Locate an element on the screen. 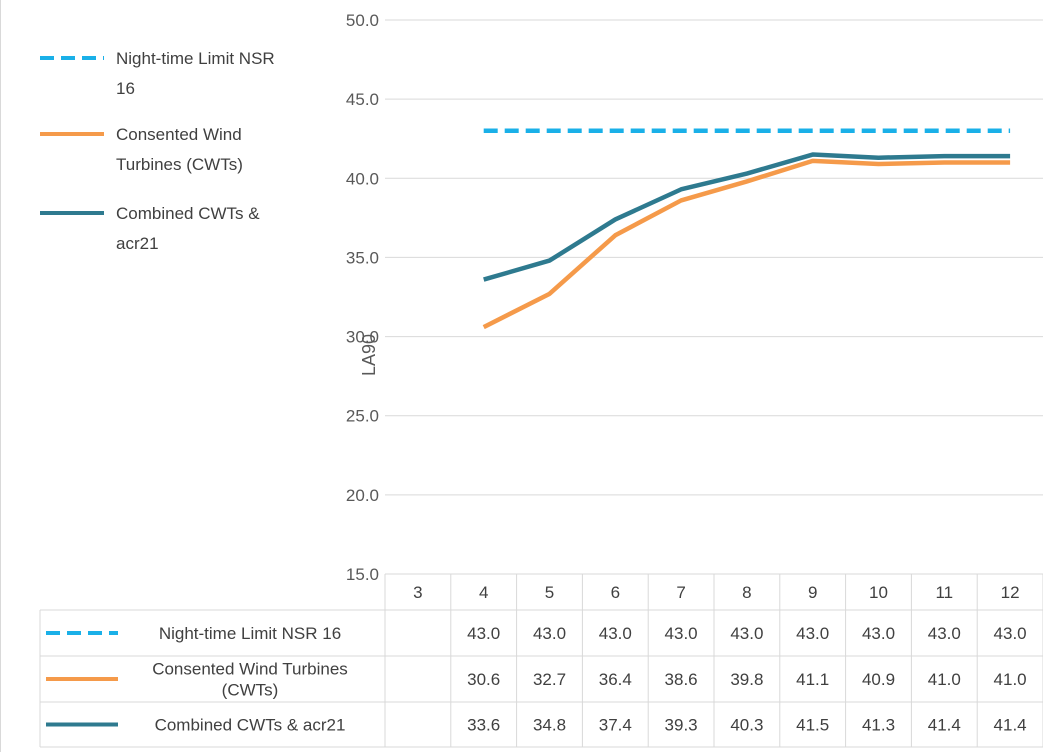  legend-label: Night-time Limit NSR is located at coordinates (195, 58).